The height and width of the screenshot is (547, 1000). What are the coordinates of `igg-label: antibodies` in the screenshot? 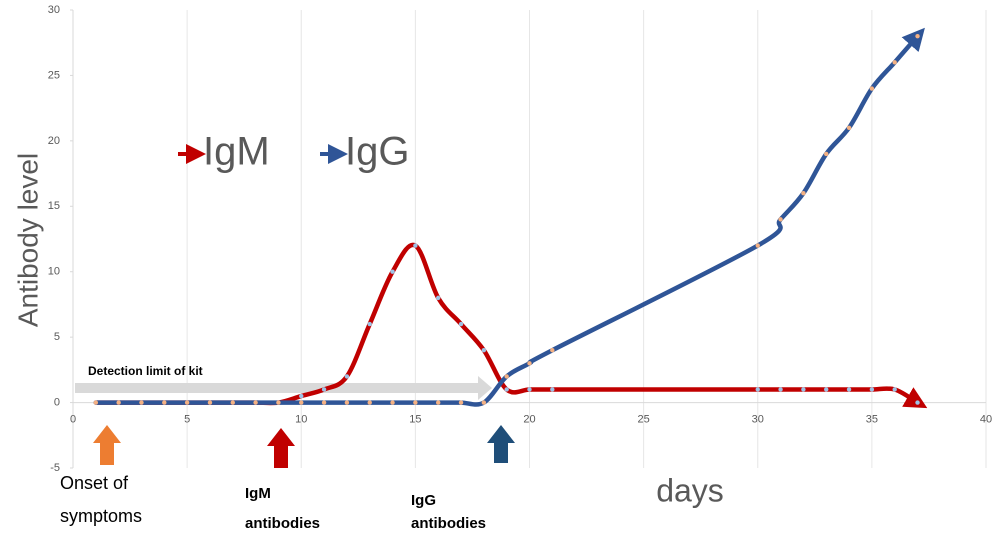 It's located at (448, 523).